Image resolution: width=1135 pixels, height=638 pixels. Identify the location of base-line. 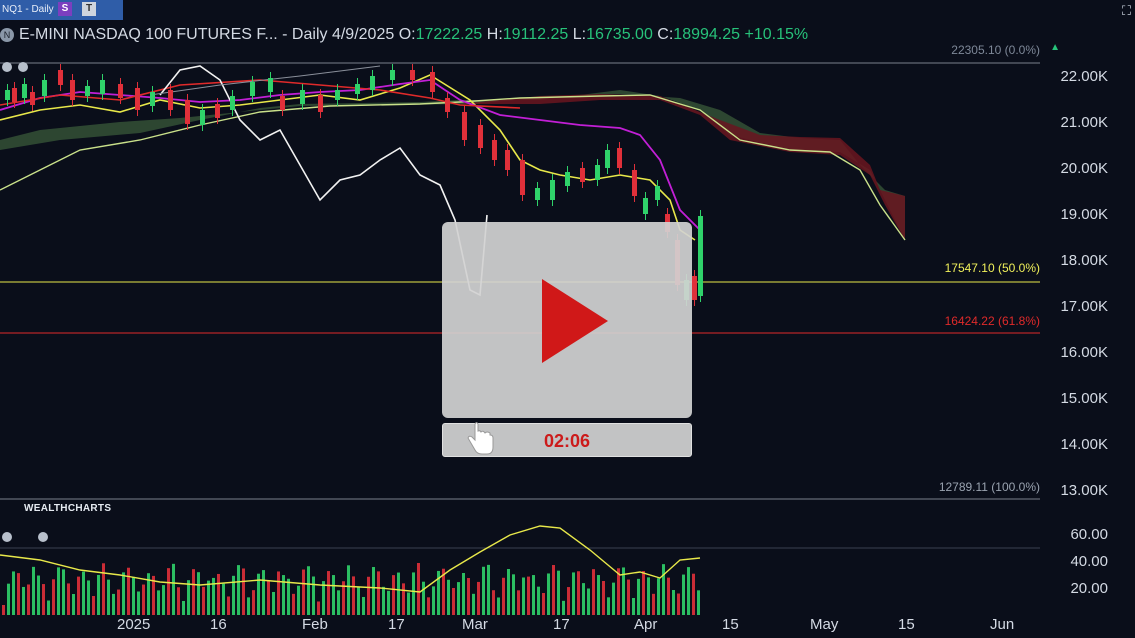
(350, 155).